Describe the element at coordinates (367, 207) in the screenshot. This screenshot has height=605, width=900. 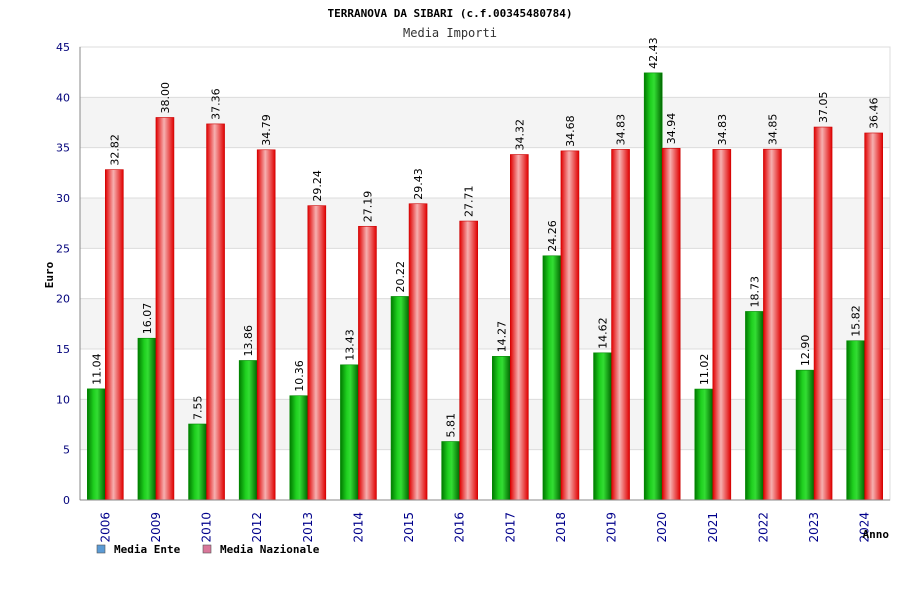
I see `data-label: 27.19` at that location.